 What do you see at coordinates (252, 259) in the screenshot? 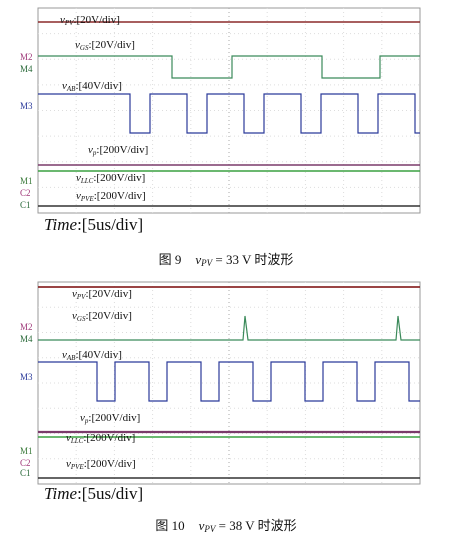
I see `text-part: = 33 V 时波形` at bounding box center [252, 259].